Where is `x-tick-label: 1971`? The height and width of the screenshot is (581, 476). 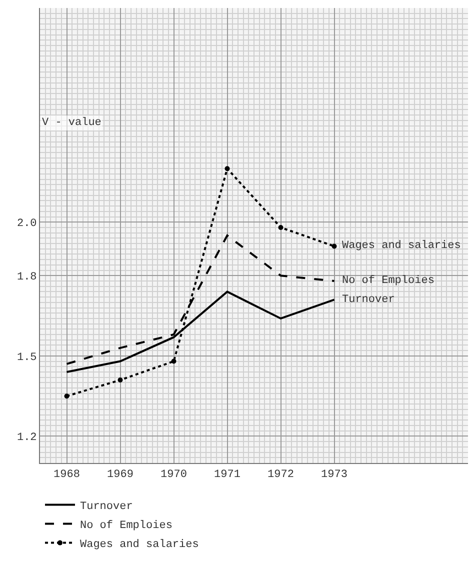 x-tick-label: 1971 is located at coordinates (227, 475).